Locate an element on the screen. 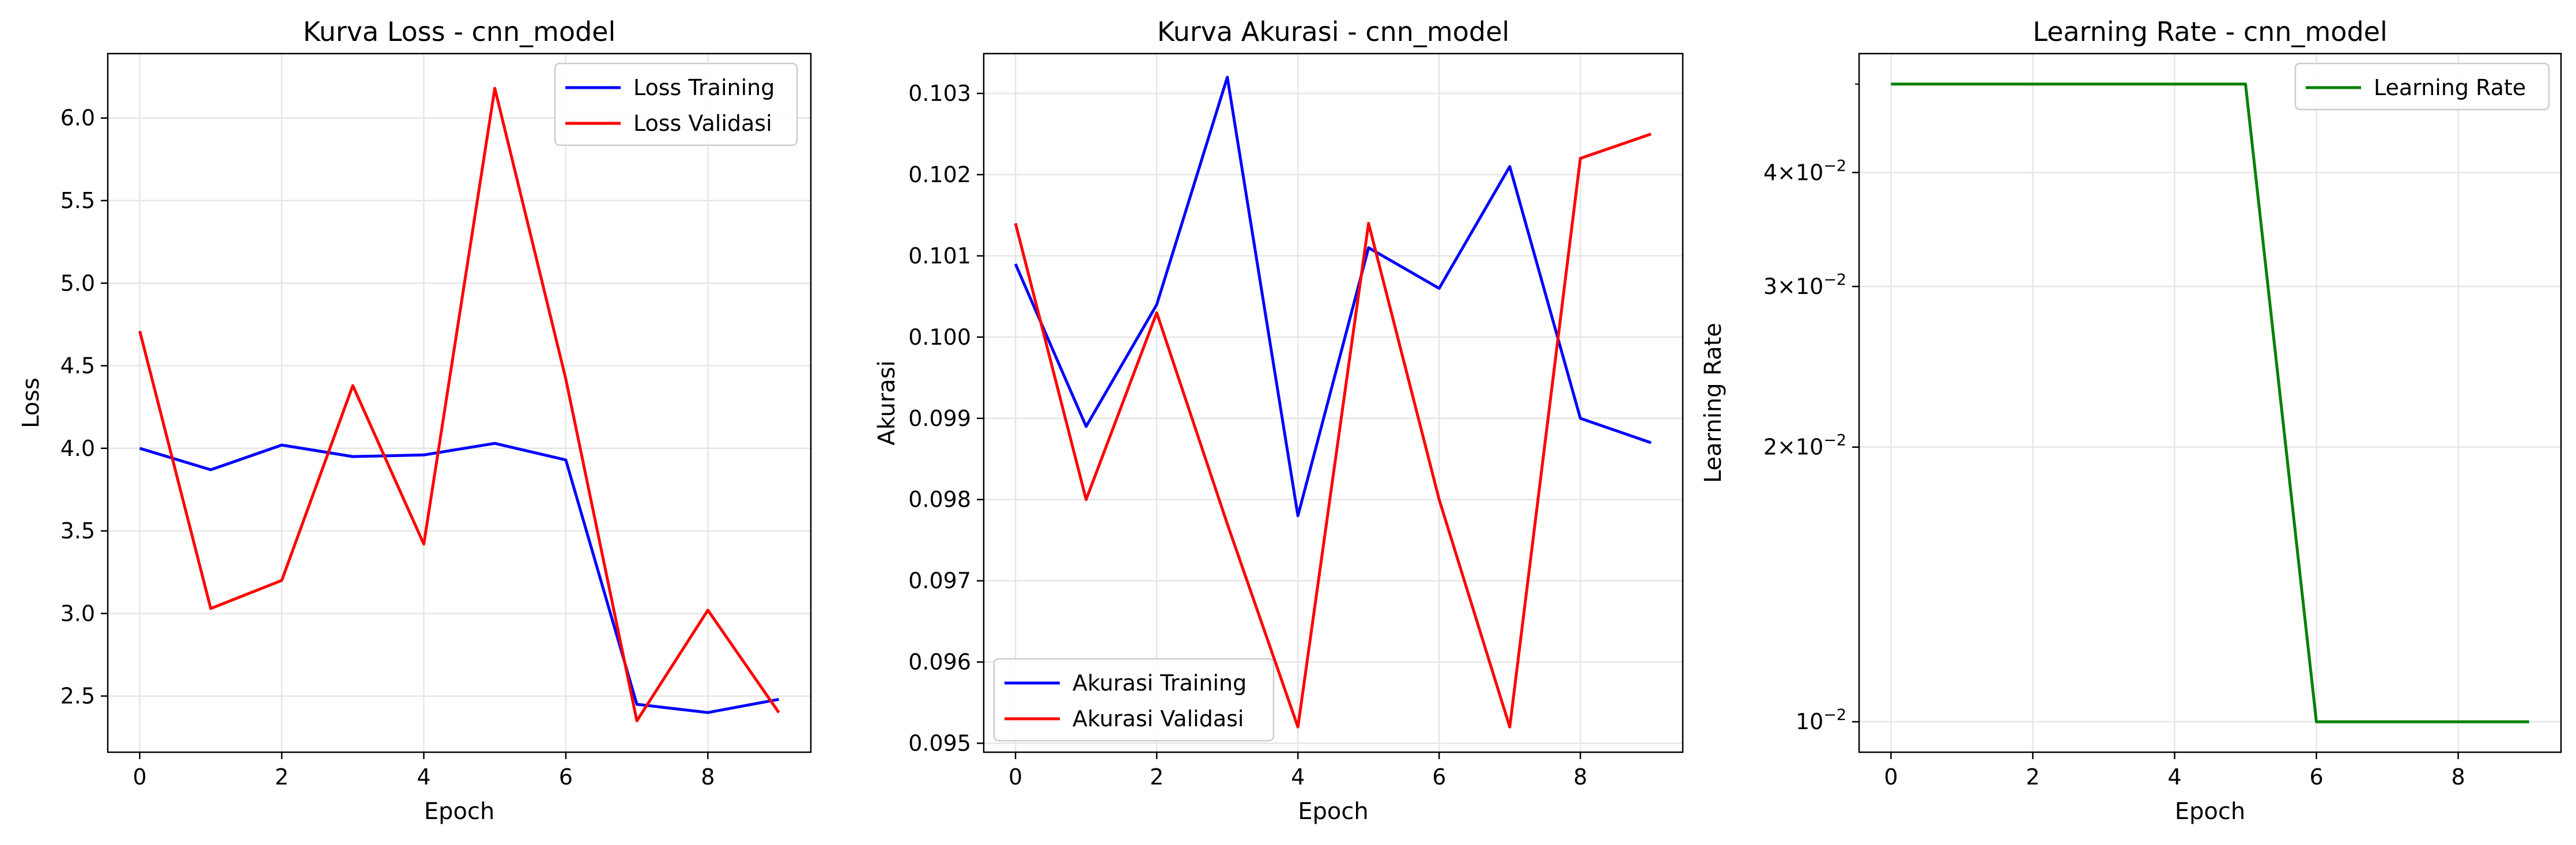 This screenshot has width=2576, height=845. legend: Loss Training Loss Validasi is located at coordinates (676, 104).